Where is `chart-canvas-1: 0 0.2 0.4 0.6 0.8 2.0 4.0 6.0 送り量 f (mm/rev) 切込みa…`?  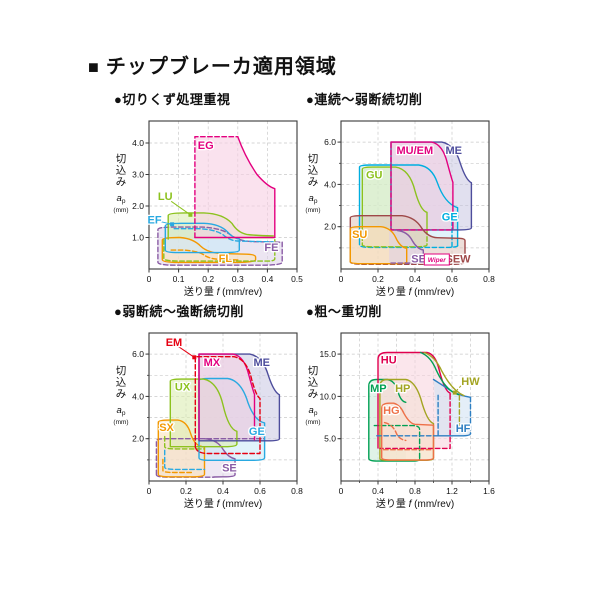 chart-canvas-1: 0 0.2 0.4 0.6 0.8 2.0 4.0 6.0 送り量 f (mm/rev) 切込みa… is located at coordinates (400, 209).